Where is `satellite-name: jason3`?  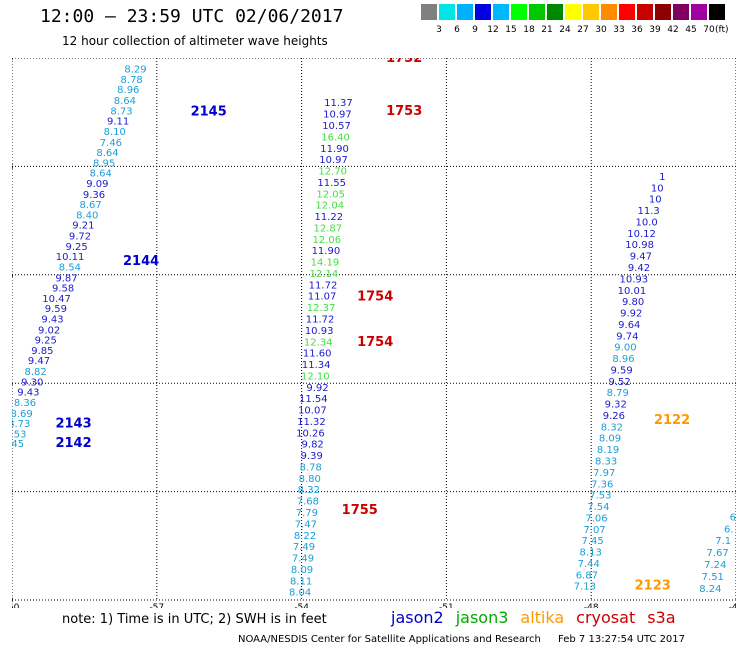 satellite-name: jason3 is located at coordinates (482, 617).